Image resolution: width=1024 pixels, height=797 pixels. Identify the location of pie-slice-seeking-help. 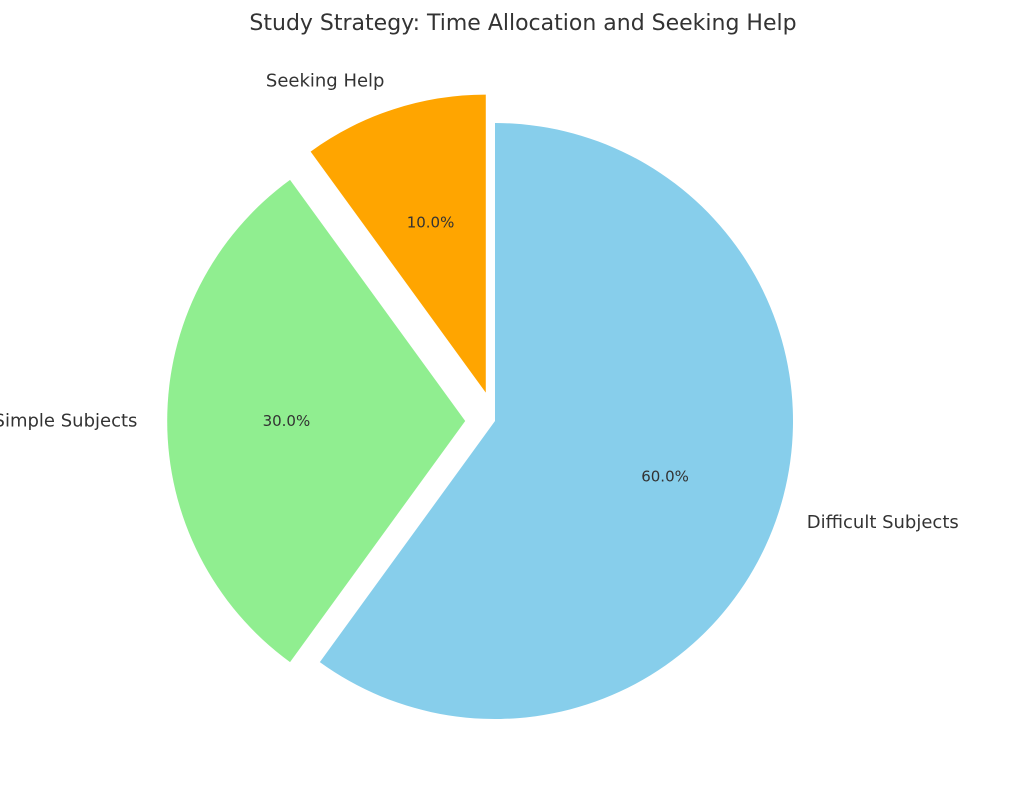
(398, 243).